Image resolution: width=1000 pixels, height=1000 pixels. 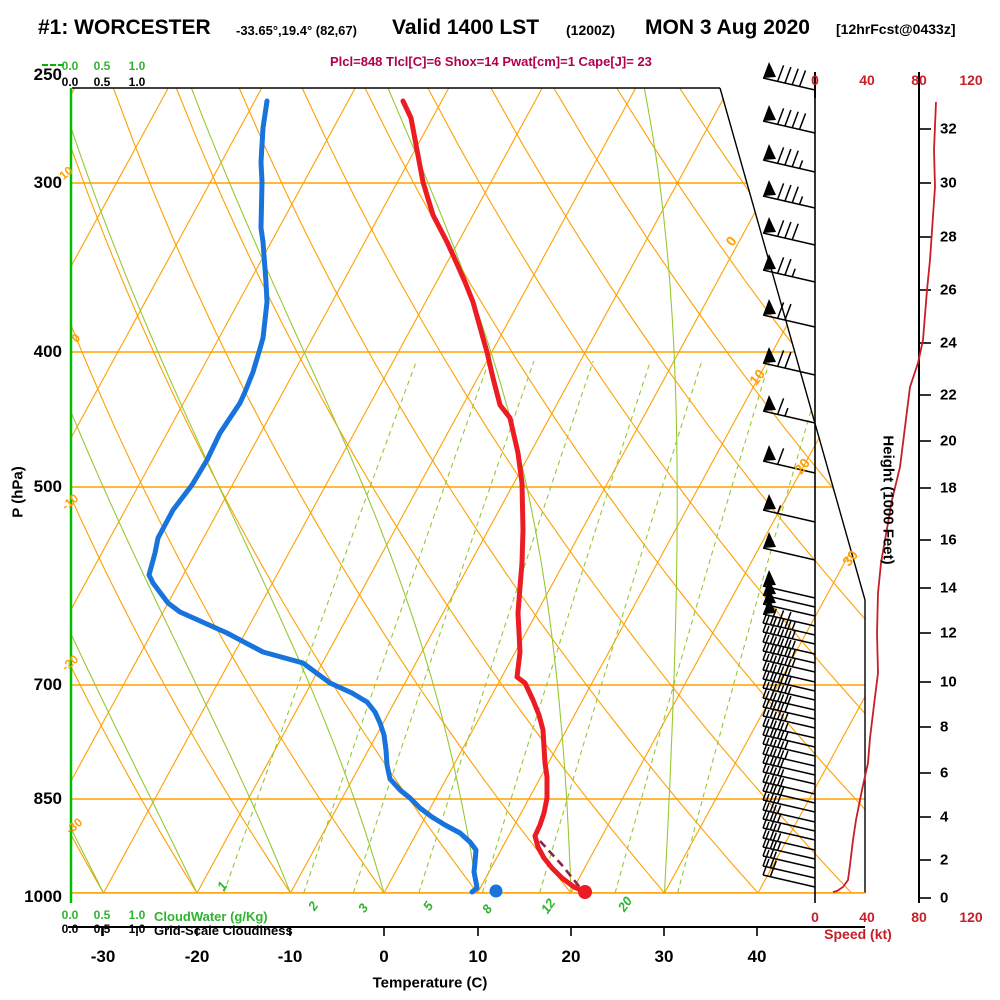 I want to click on cloudiness-top-scale-0.0: 0.0, so click(x=70, y=82).